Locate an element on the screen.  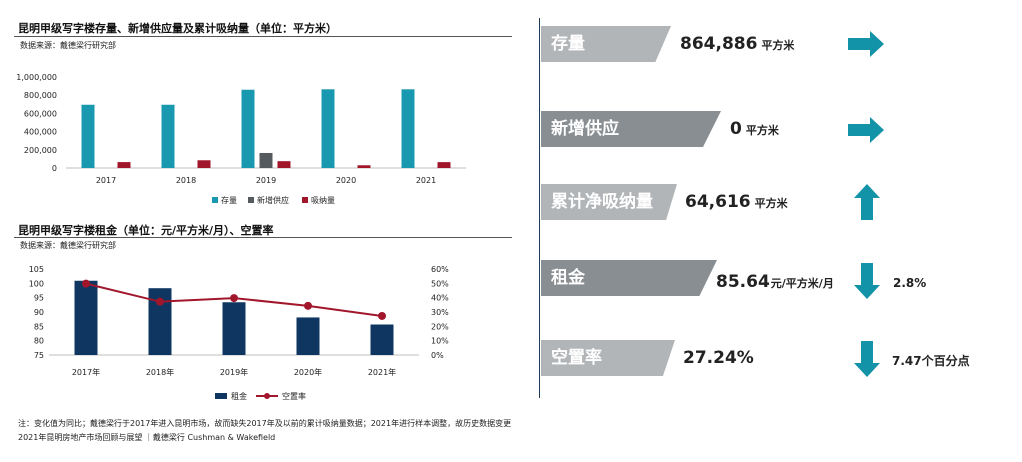
y2-tick-label: 60% is located at coordinates (440, 269).